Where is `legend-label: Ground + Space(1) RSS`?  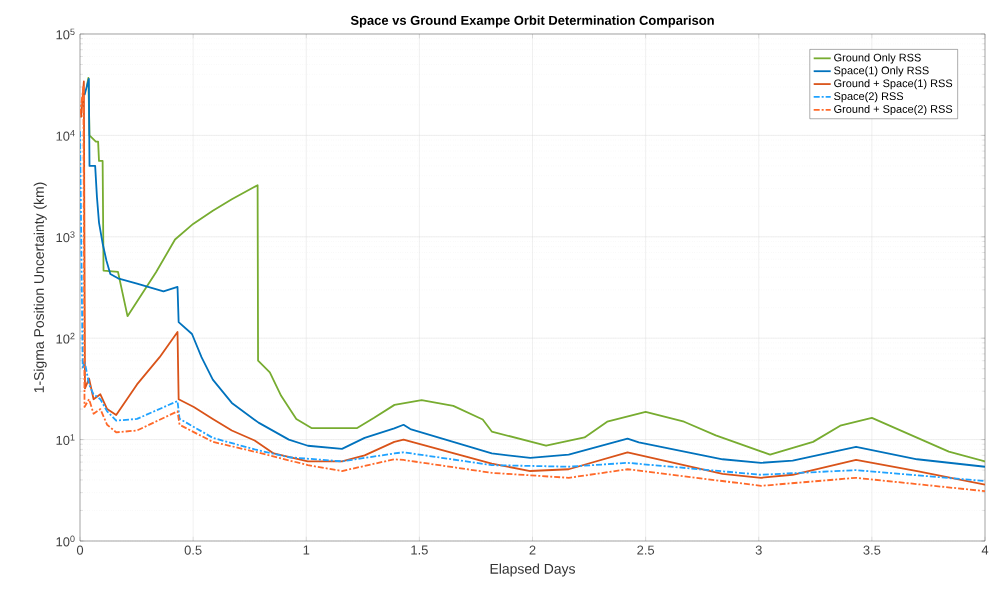 legend-label: Ground + Space(1) RSS is located at coordinates (893, 84).